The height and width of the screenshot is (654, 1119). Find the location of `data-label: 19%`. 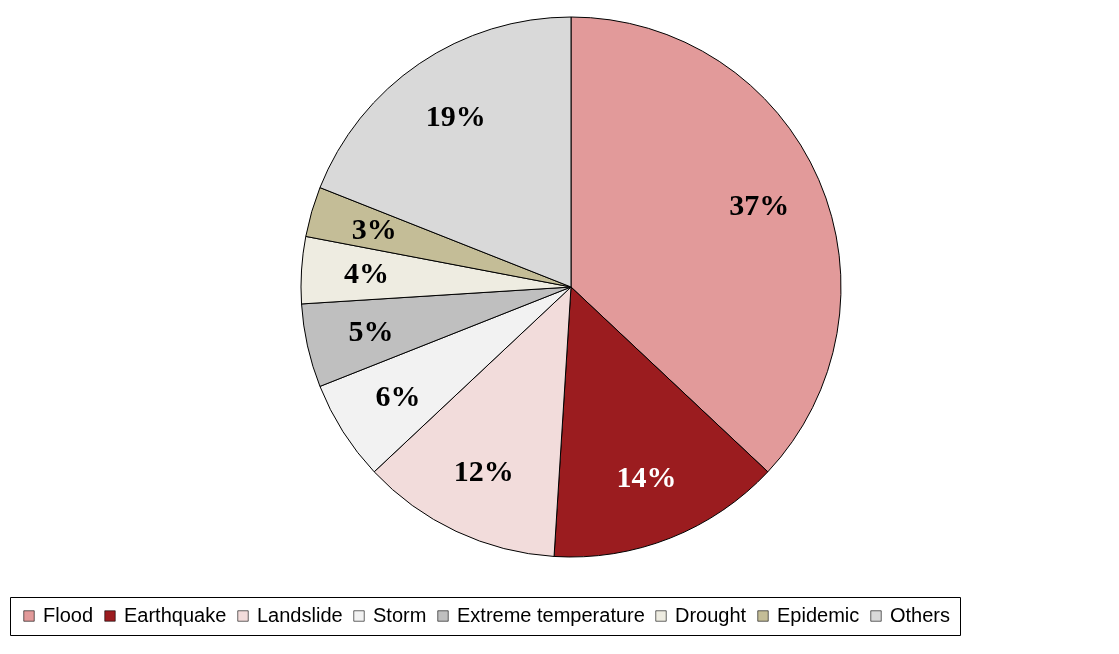

data-label: 19% is located at coordinates (455, 116).